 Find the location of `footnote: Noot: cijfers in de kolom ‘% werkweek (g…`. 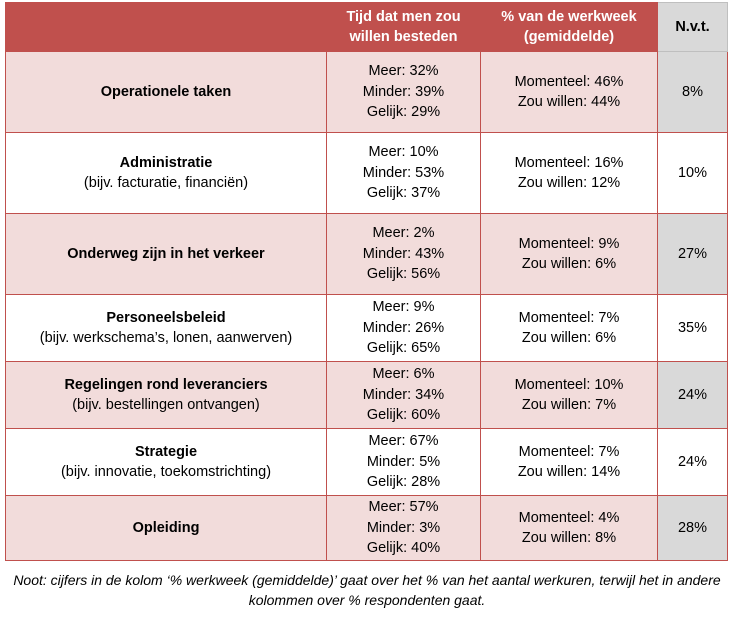

footnote: Noot: cijfers in de kolom ‘% werkweek (g… is located at coordinates (367, 590).